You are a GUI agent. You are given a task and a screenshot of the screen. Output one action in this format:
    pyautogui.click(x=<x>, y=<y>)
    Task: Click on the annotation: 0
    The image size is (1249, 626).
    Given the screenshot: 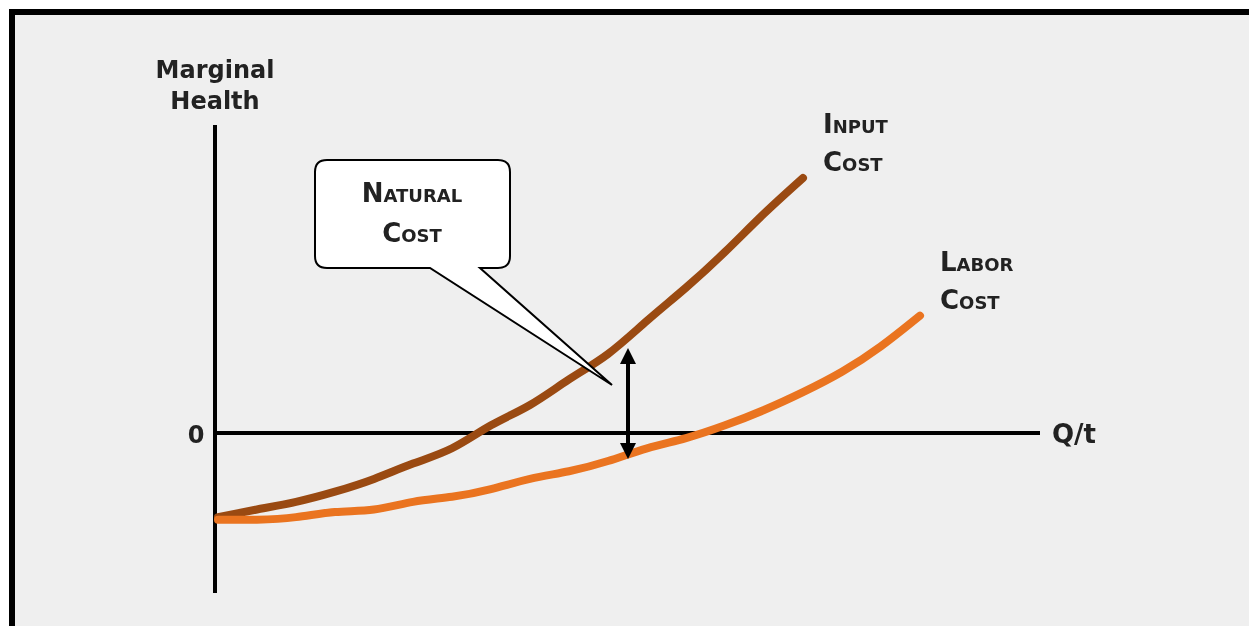 What is the action you would take?
    pyautogui.click(x=196, y=435)
    